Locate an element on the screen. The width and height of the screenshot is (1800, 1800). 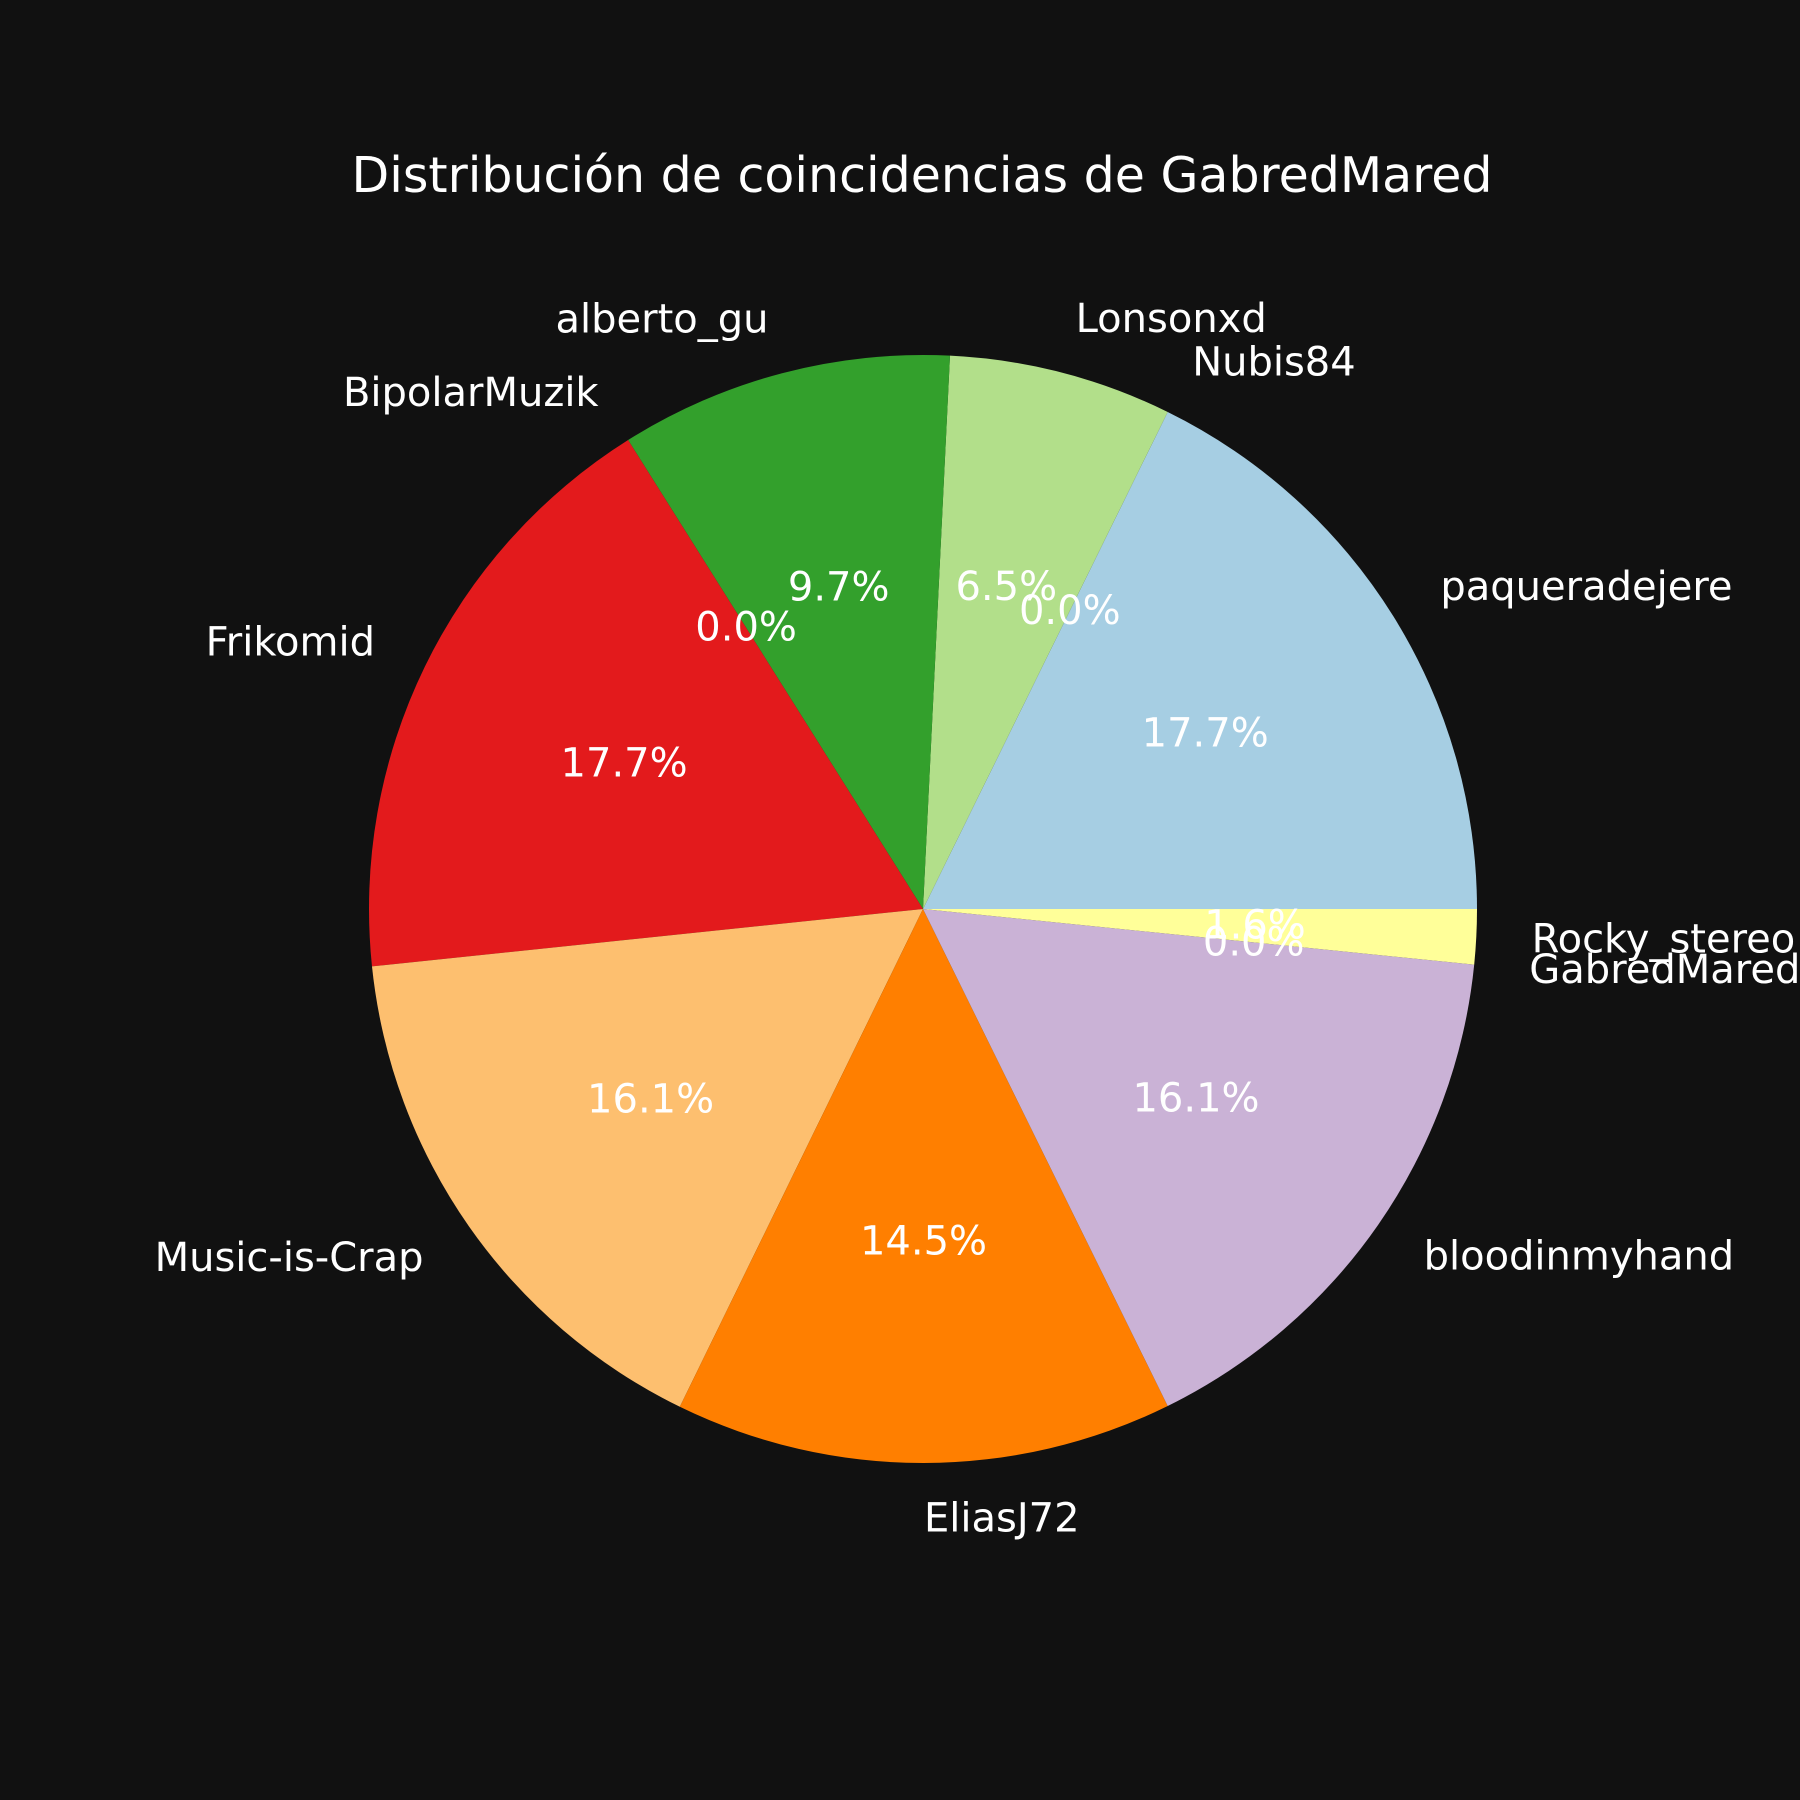
pie-slice-music-is-crap is located at coordinates (647, 1158).